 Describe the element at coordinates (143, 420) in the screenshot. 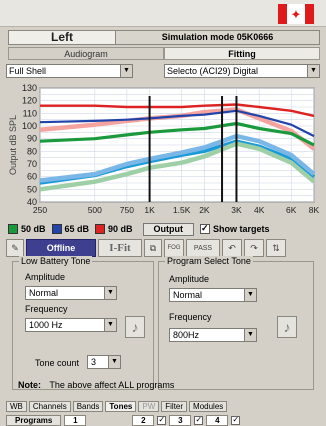

I see `program-2: 2` at that location.